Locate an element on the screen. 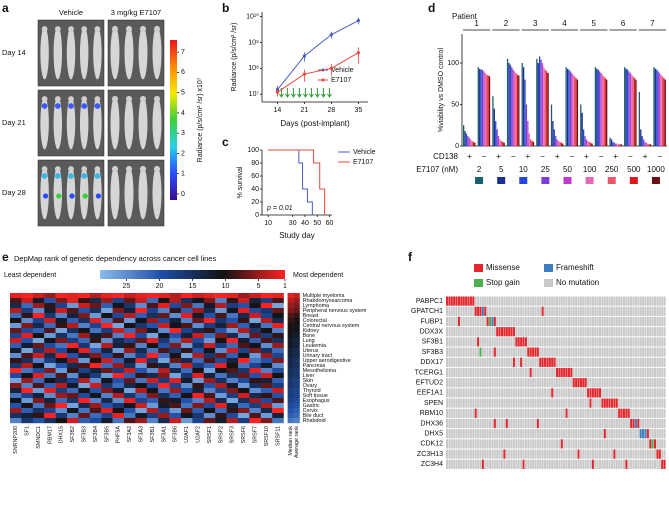 This screenshot has height=521, width=669. column-label: SRSF2 is located at coordinates (221, 434).